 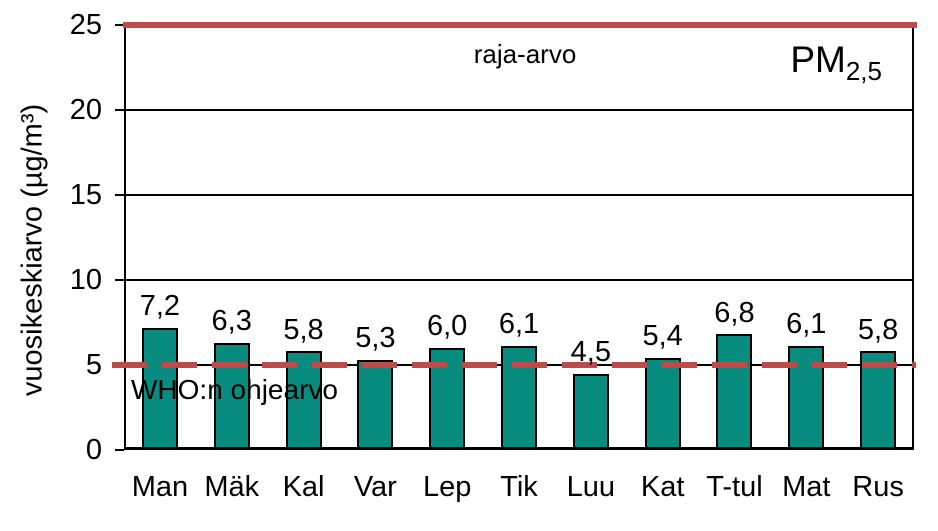 I want to click on bar-Luu, so click(x=590, y=411).